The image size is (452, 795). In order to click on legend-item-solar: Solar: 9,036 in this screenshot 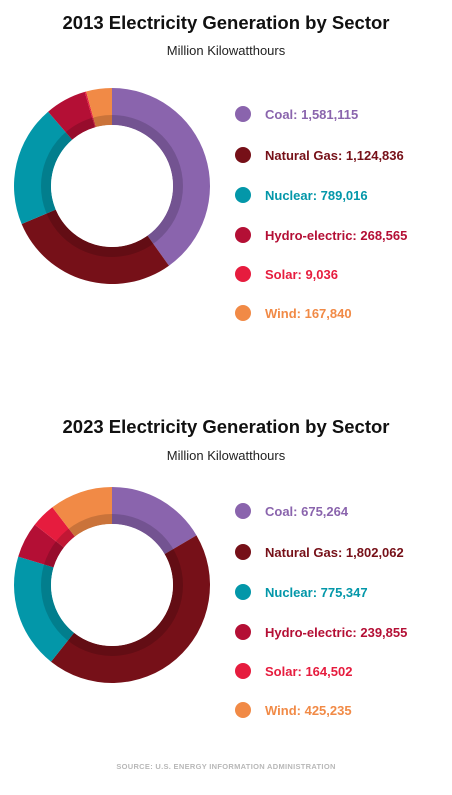, I will do `click(286, 274)`.